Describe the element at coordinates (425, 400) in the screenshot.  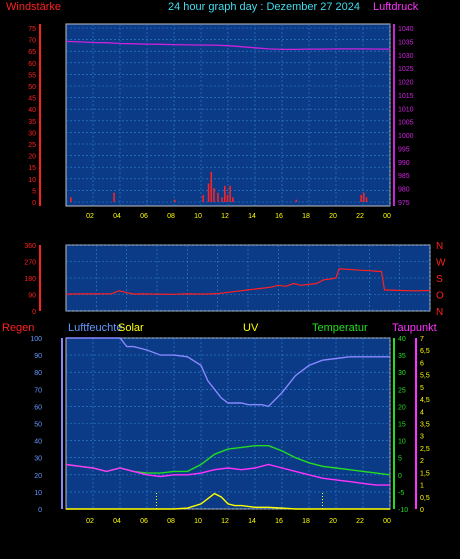
I see `y-uv-tick-label: 4,5` at that location.